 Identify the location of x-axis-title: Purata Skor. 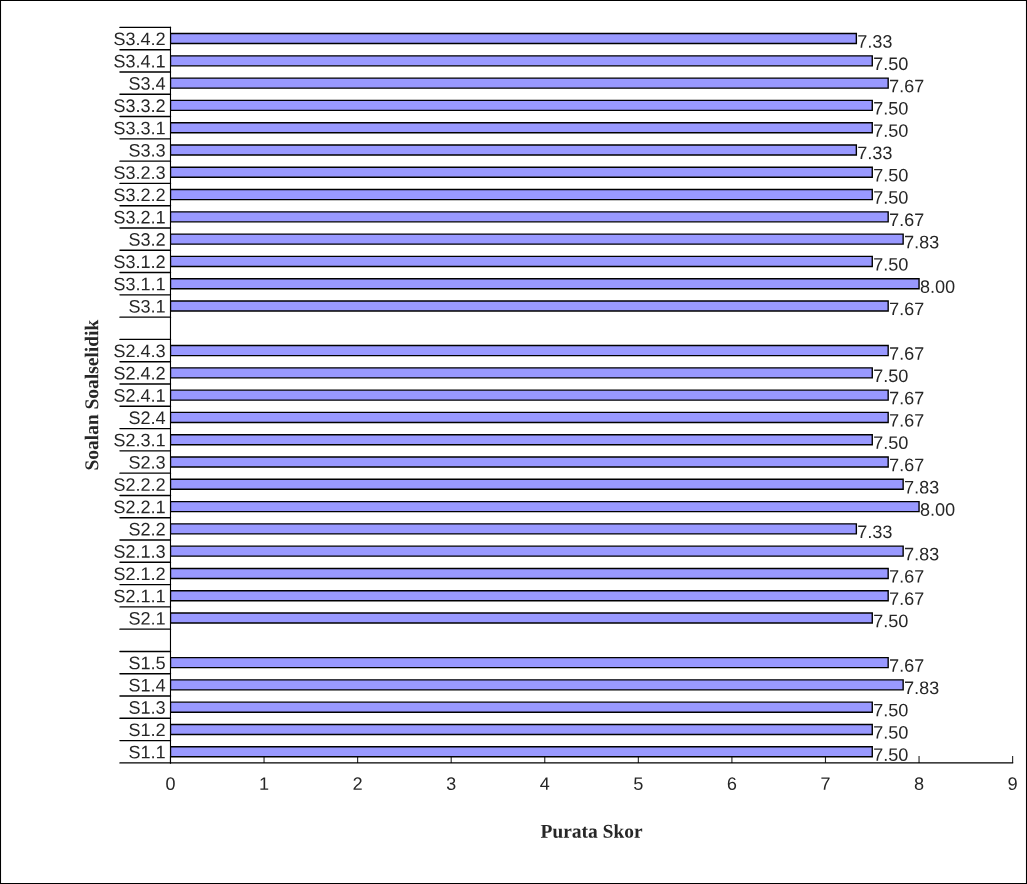
(591, 831).